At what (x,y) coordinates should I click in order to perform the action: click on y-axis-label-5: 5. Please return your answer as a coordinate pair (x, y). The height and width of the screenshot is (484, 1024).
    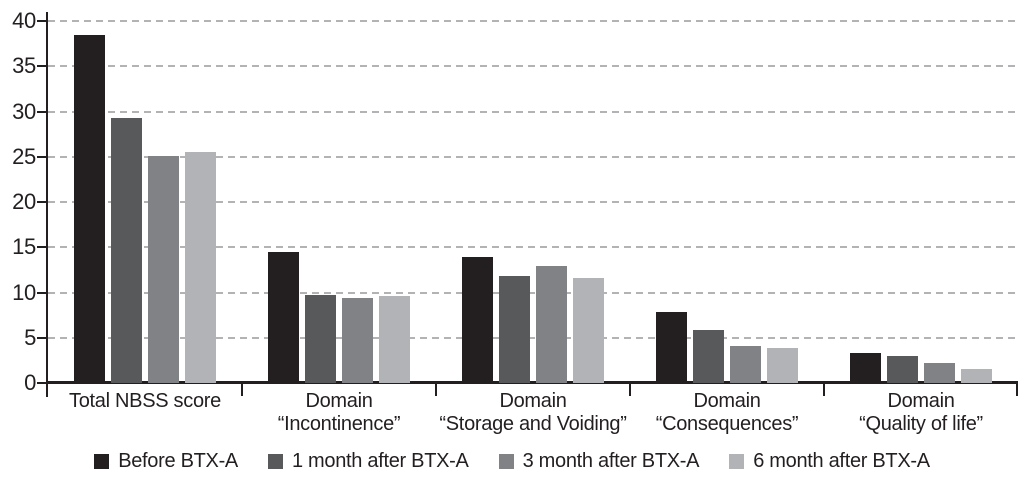
    Looking at the image, I should click on (30, 337).